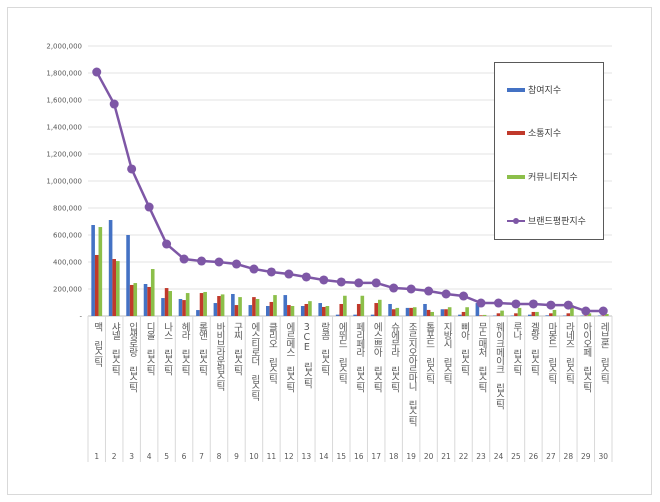  Describe the element at coordinates (166, 456) in the screenshot. I see `rank-label: 5` at that location.